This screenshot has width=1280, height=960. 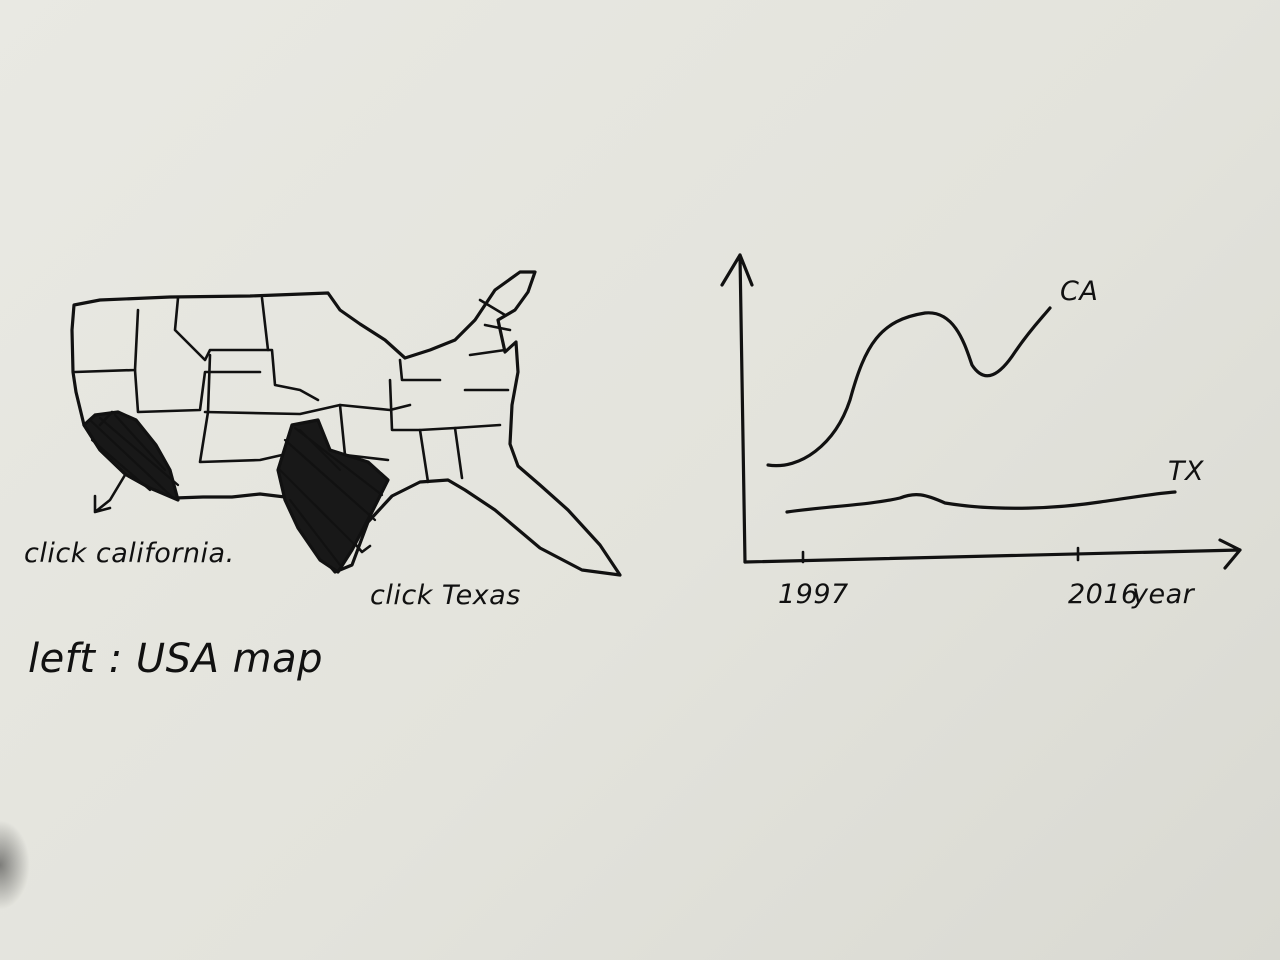 I want to click on series-label-ca: CA, so click(x=1079, y=291).